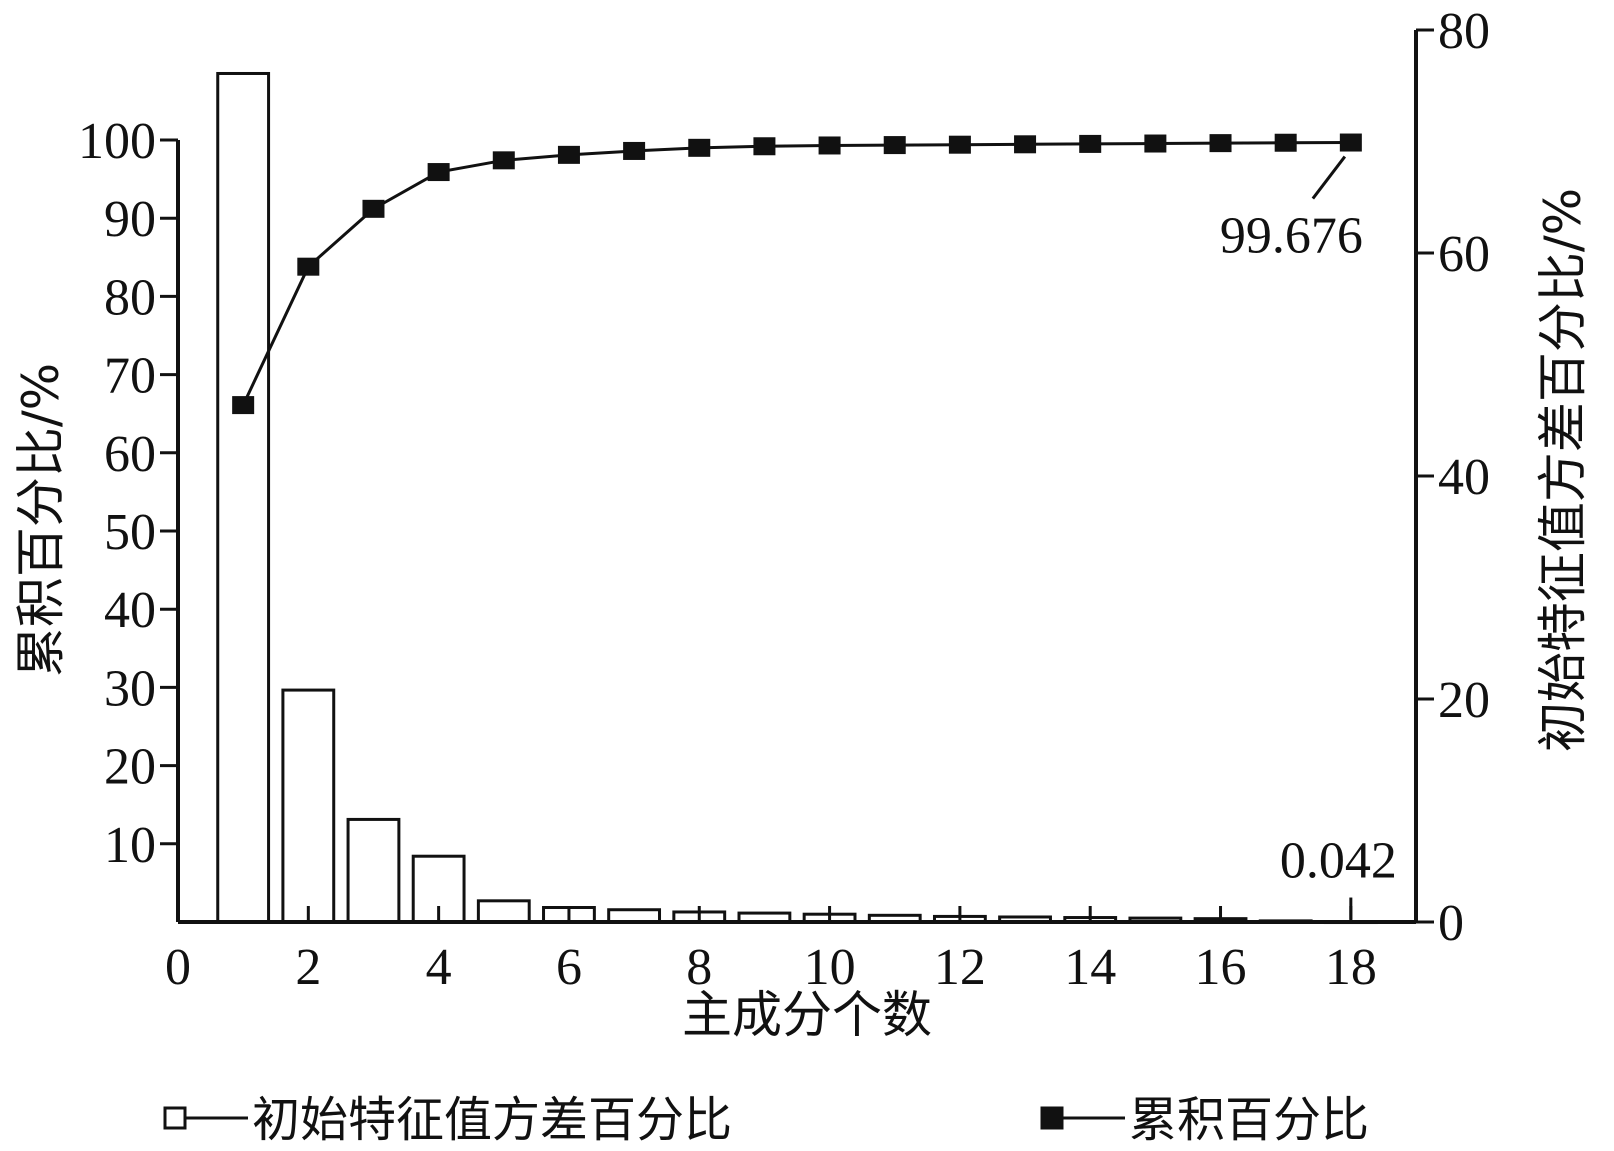  I want to click on y-left-tick-label: 70, so click(130, 376).